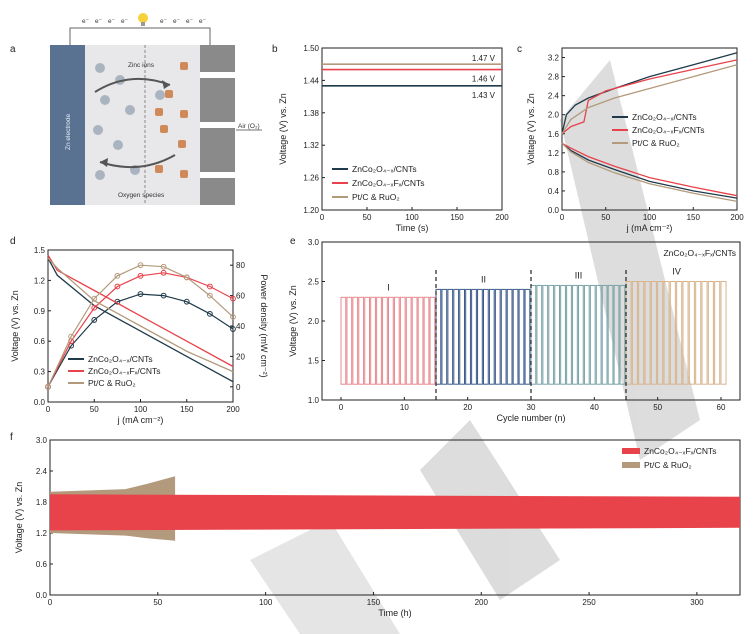  Describe the element at coordinates (530, 418) in the screenshot. I see `x-axis-label: Cycle number (n)` at that location.